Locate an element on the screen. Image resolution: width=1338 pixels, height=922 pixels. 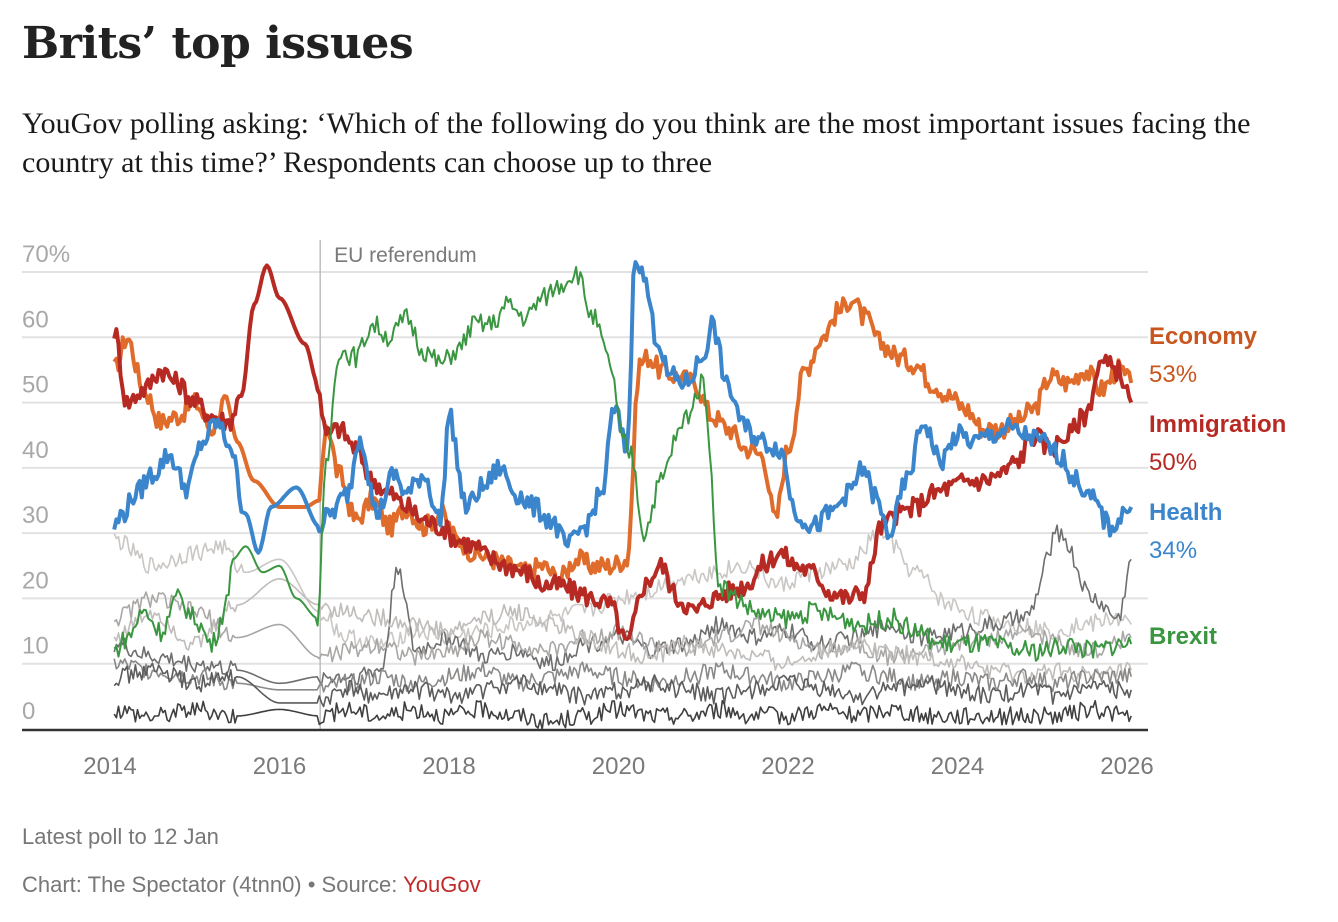
series-line-other-issue-b is located at coordinates (622, 605).